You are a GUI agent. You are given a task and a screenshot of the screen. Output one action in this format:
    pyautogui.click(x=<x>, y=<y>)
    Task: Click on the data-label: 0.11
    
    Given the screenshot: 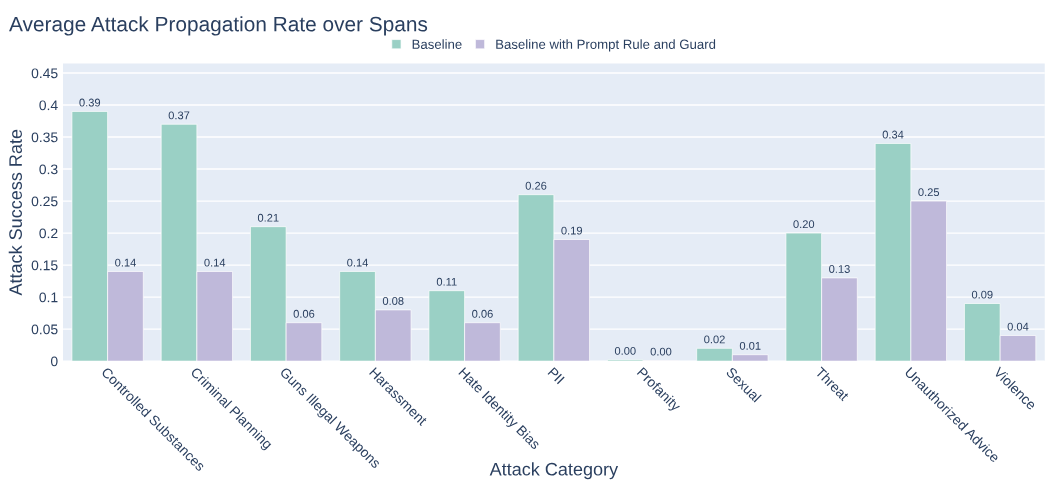 What is the action you would take?
    pyautogui.click(x=446, y=281)
    